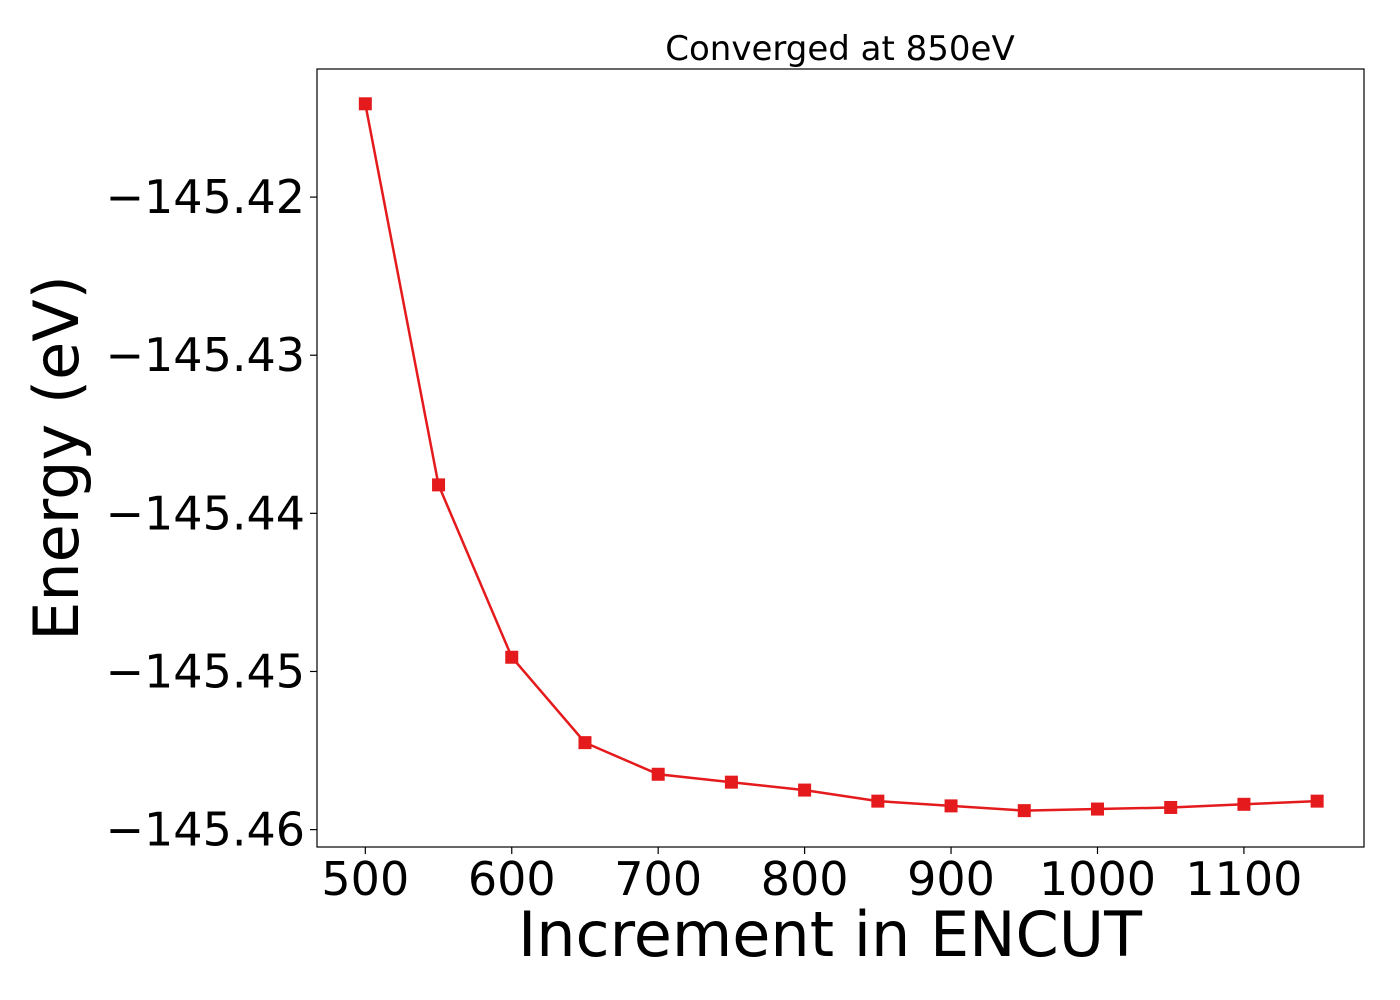 Image resolution: width=1400 pixels, height=1000 pixels. What do you see at coordinates (839, 49) in the screenshot?
I see `chart-title: Converged at 850eV` at bounding box center [839, 49].